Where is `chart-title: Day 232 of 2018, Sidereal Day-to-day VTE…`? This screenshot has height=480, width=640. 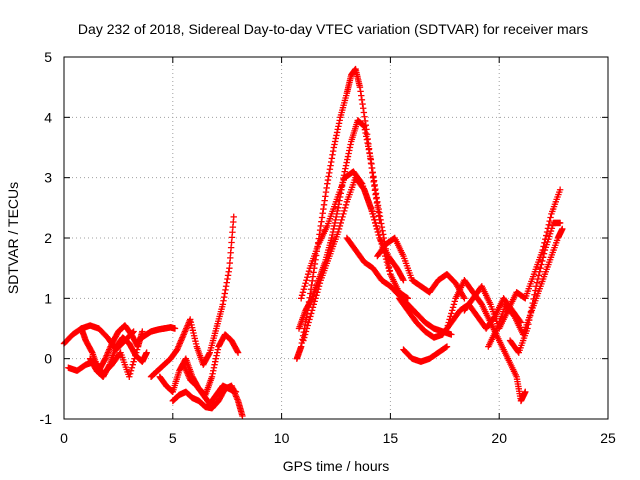 chart-title: Day 232 of 2018, Sidereal Day-to-day VTE… is located at coordinates (333, 29).